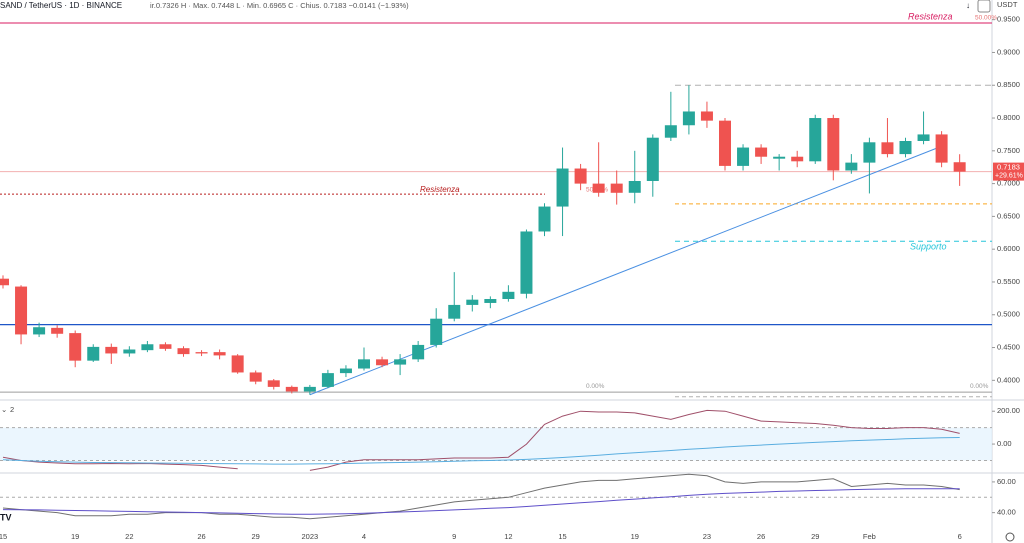 This screenshot has width=1024, height=543. What do you see at coordinates (1007, 4) in the screenshot?
I see `currency: USDT` at bounding box center [1007, 4].